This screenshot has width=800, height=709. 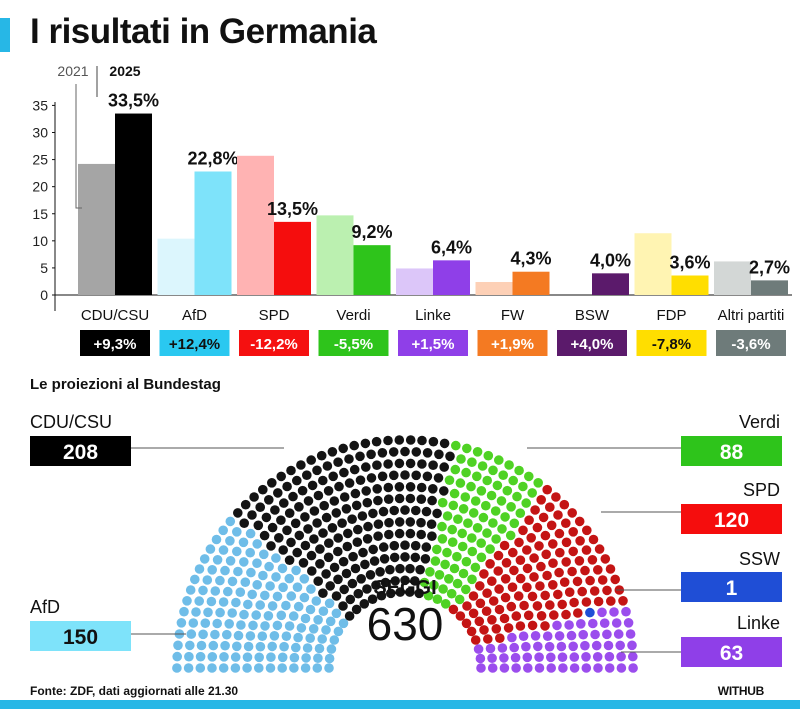 What do you see at coordinates (133, 101) in the screenshot?
I see `bar-value-label: 33,5%` at bounding box center [133, 101].